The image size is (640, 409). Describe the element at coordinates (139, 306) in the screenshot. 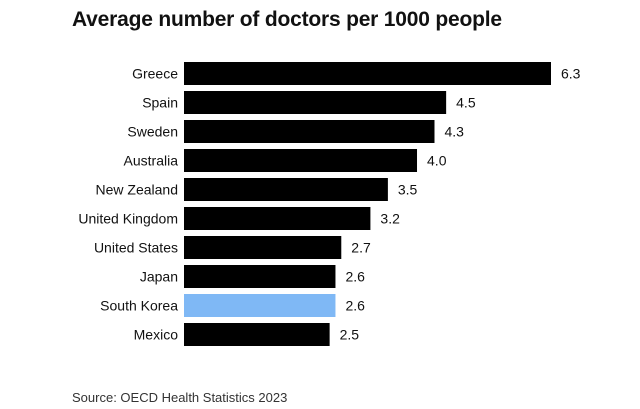

I see `category-label: South Korea` at that location.